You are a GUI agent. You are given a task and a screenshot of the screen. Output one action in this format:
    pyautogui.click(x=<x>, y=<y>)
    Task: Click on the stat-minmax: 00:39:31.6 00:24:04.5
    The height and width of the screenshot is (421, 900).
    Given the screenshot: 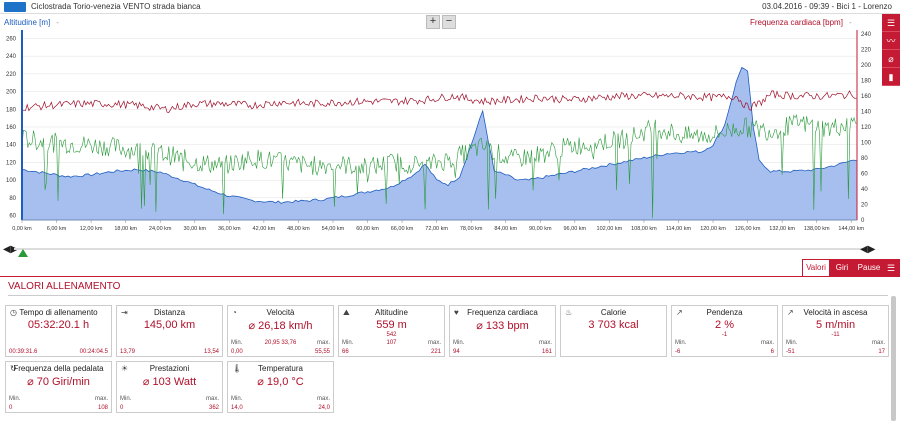 What is the action you would take?
    pyautogui.click(x=58, y=347)
    